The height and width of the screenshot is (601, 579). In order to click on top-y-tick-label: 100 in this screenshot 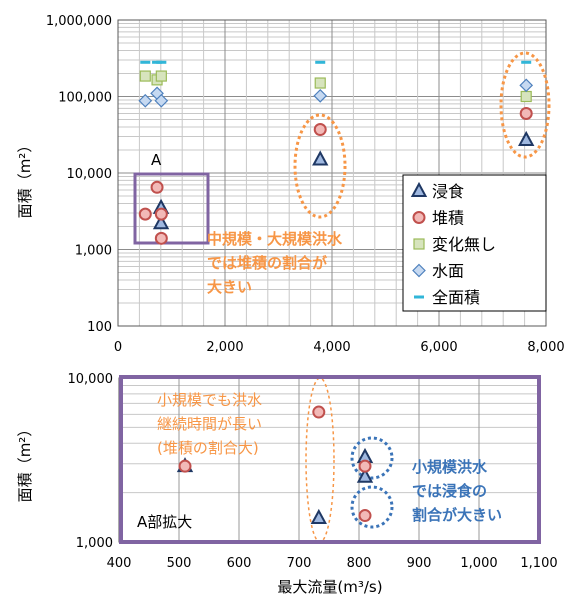, I will do `click(99, 327)`.